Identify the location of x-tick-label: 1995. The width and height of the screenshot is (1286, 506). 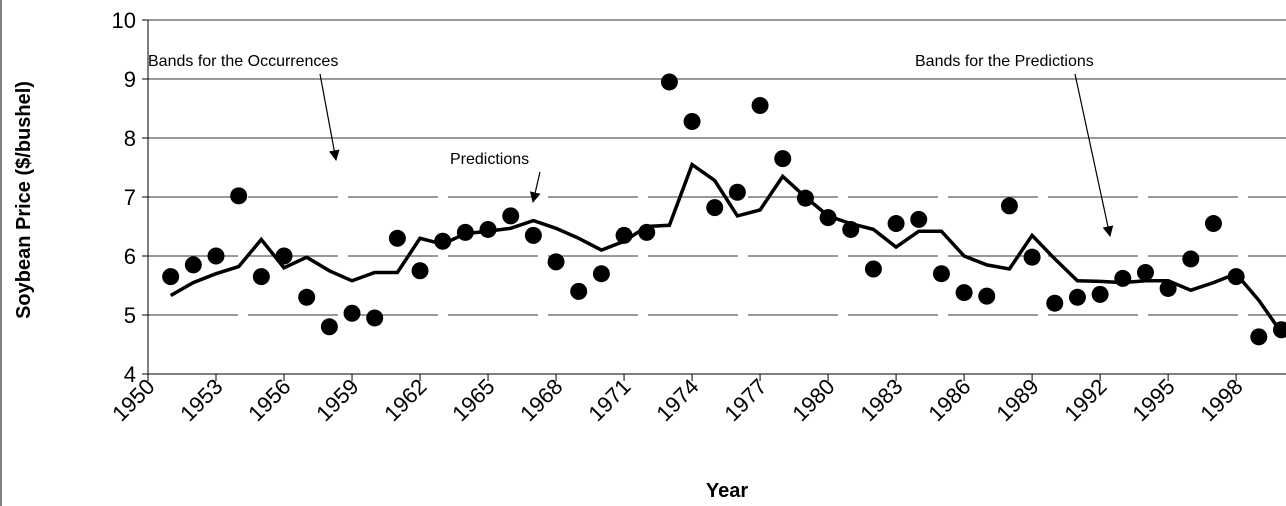
(1153, 400).